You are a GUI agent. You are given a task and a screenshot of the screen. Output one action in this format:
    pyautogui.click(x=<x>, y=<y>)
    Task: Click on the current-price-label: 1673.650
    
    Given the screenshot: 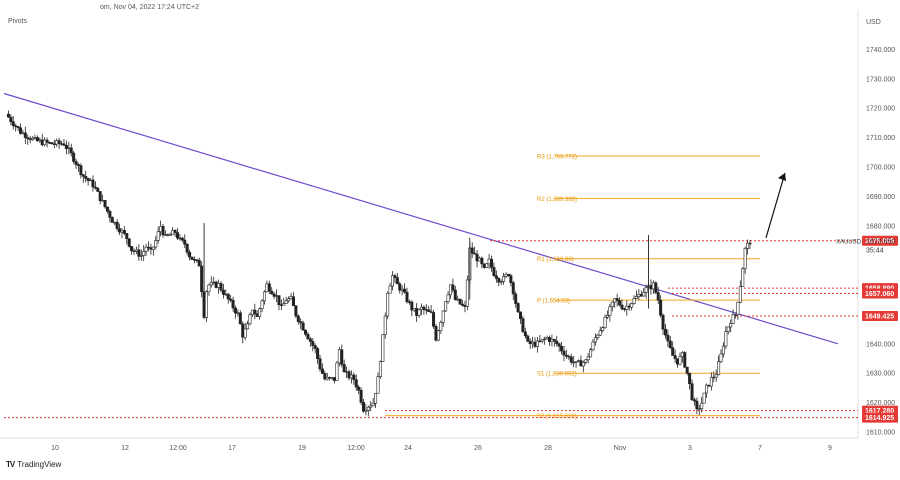 What is the action you would take?
    pyautogui.click(x=880, y=242)
    